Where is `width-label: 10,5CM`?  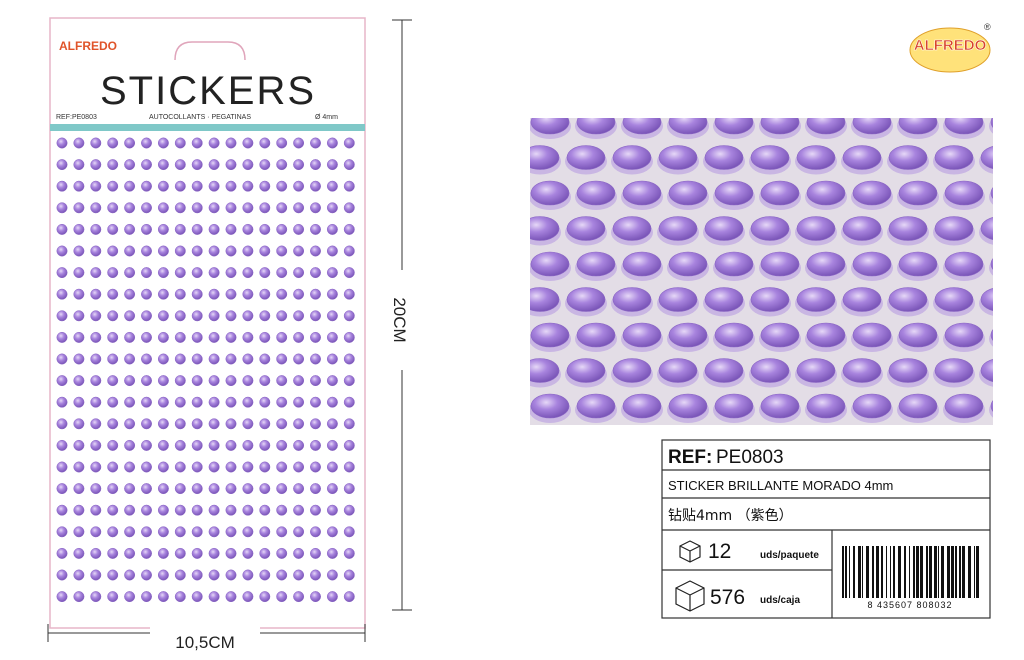 width-label: 10,5CM is located at coordinates (205, 642).